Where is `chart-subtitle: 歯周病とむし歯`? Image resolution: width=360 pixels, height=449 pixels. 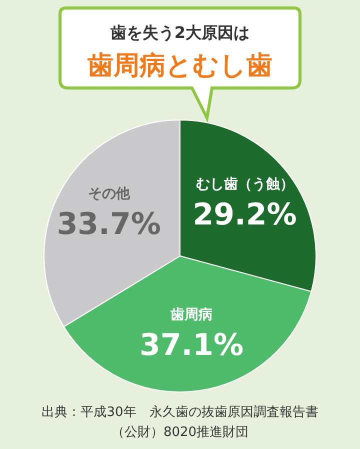
chart-subtitle: 歯周病とむし歯 is located at coordinates (179, 66).